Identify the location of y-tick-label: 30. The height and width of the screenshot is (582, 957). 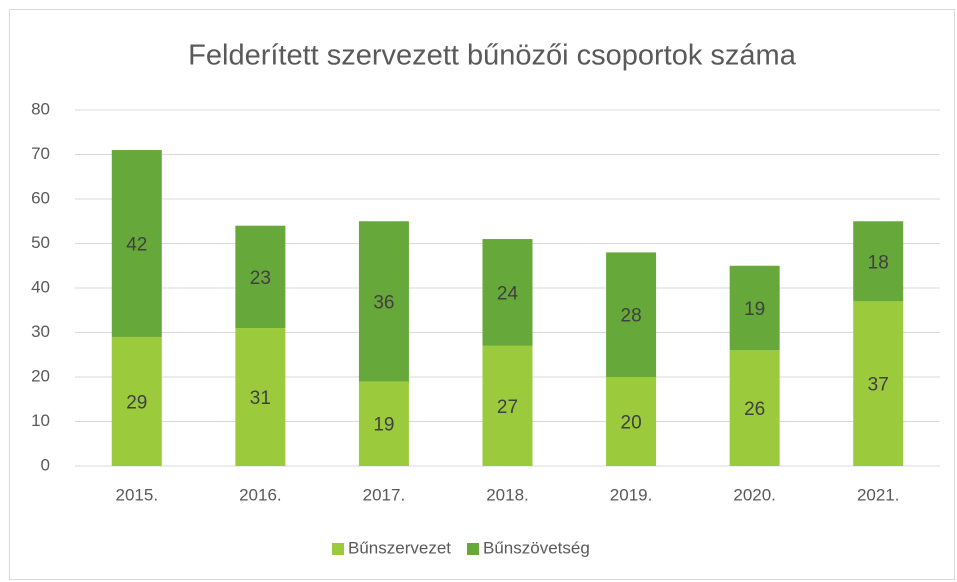
(40, 331).